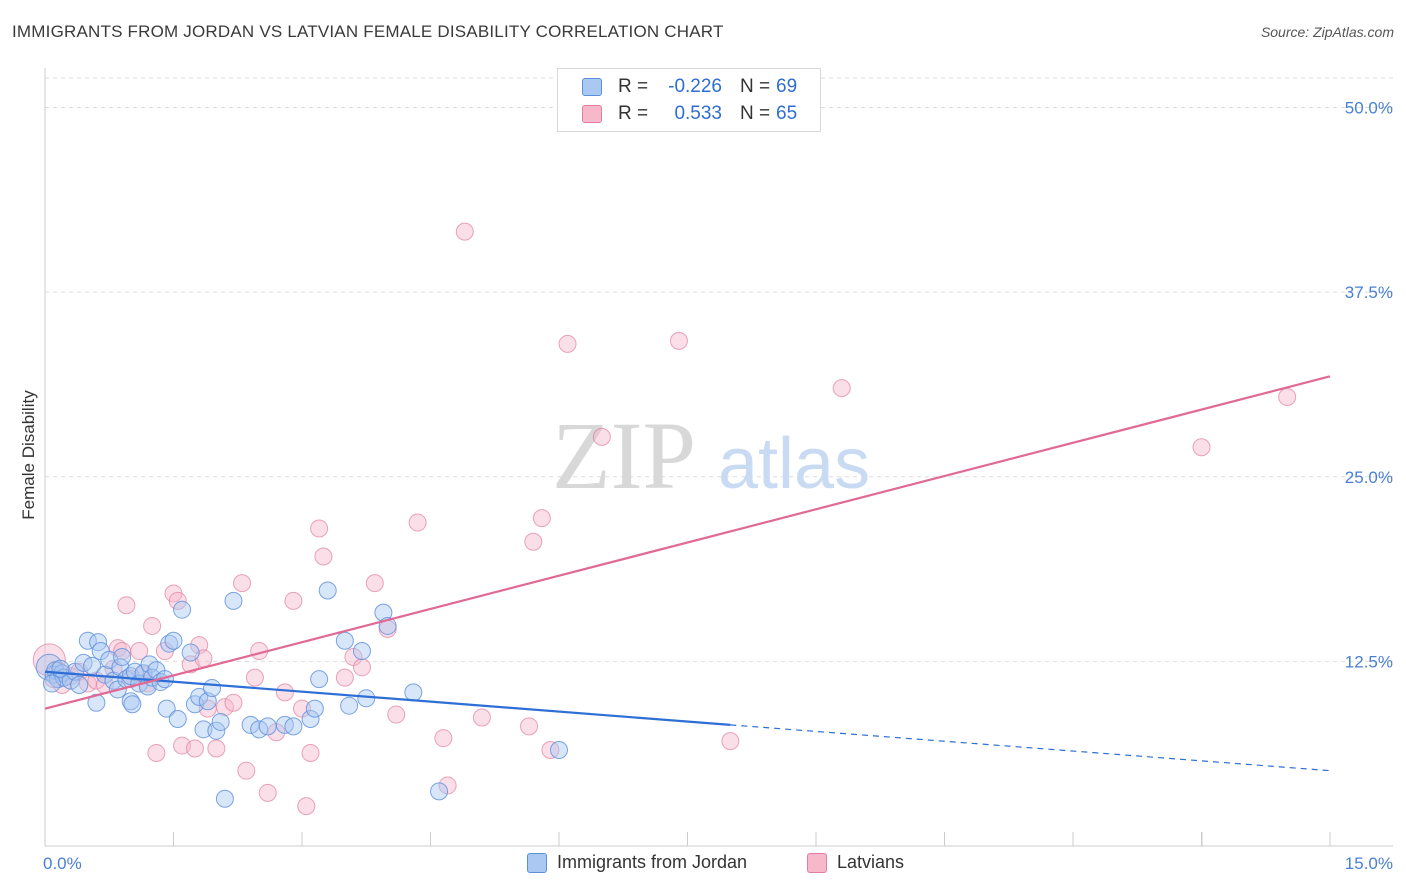 Image resolution: width=1406 pixels, height=892 pixels. What do you see at coordinates (624, 455) in the screenshot?
I see `watermark-zip: ZIP` at bounding box center [624, 455].